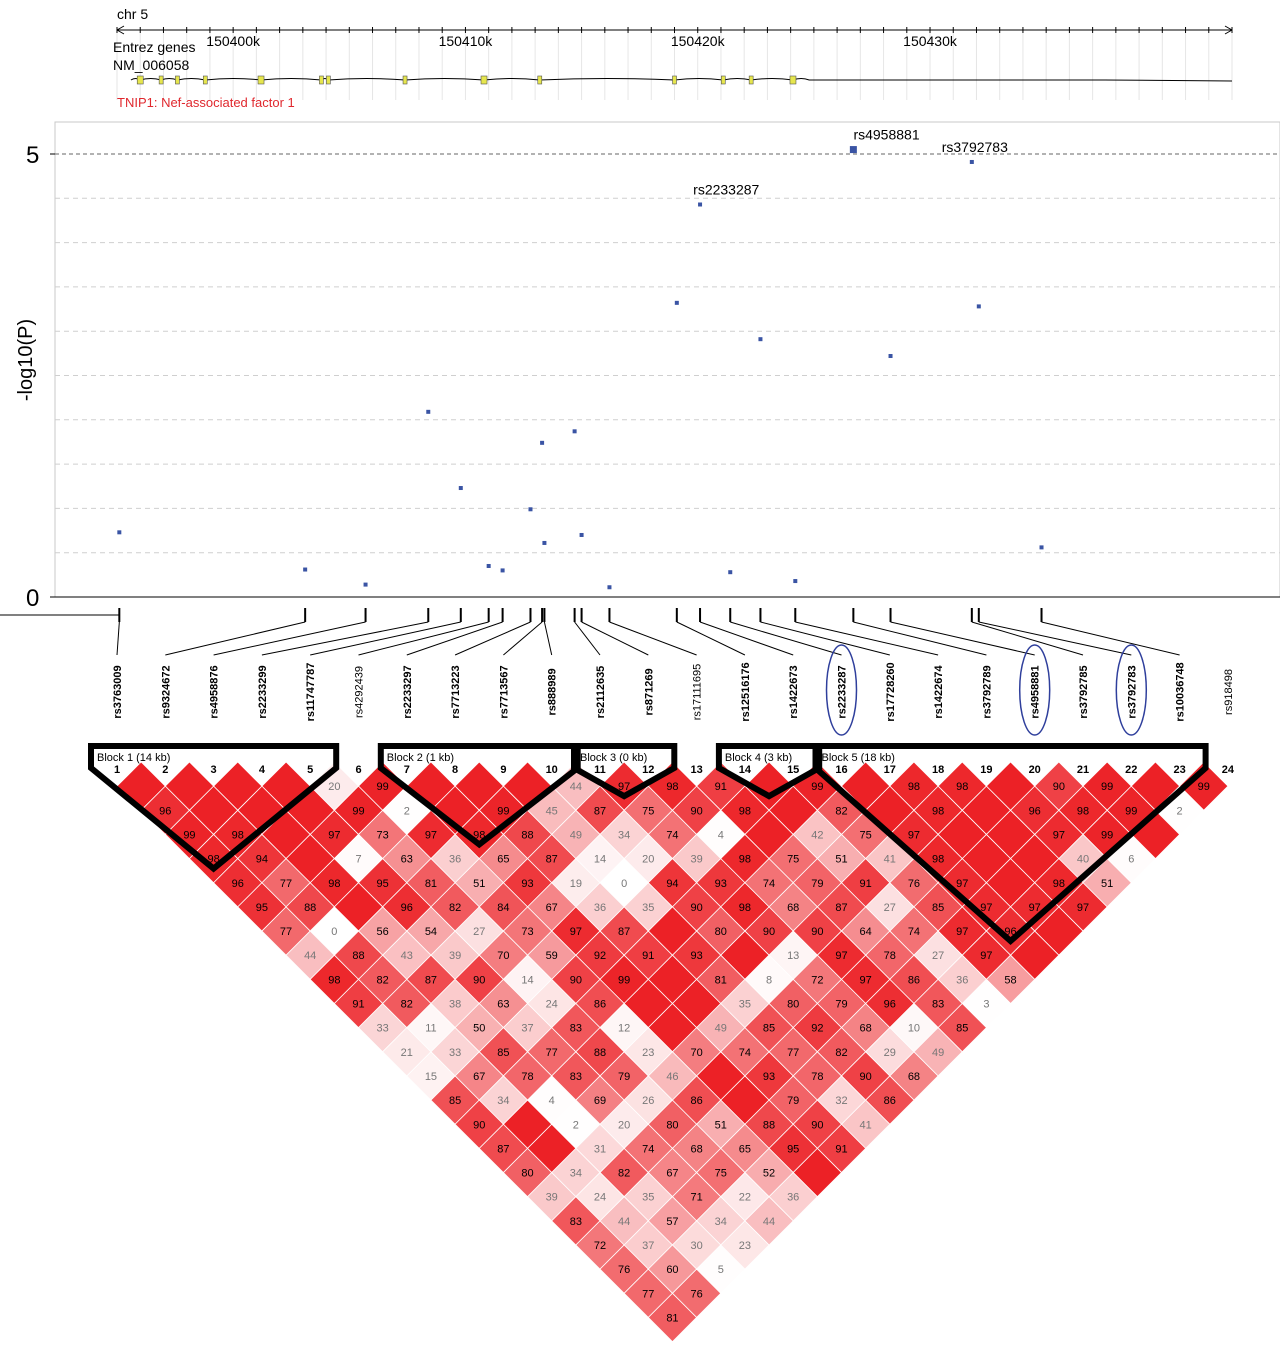 This screenshot has width=1280, height=1357. I want to click on ld-value: 13, so click(793, 956).